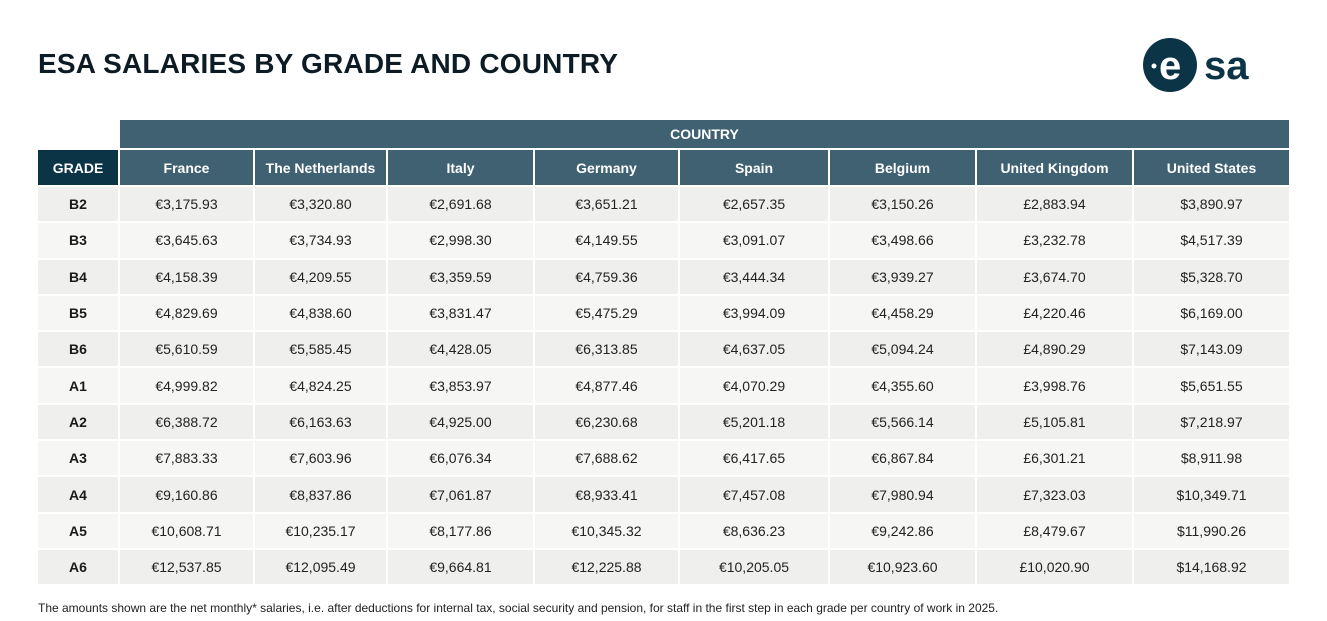  I want to click on salary-cell: €3,091.07, so click(754, 240).